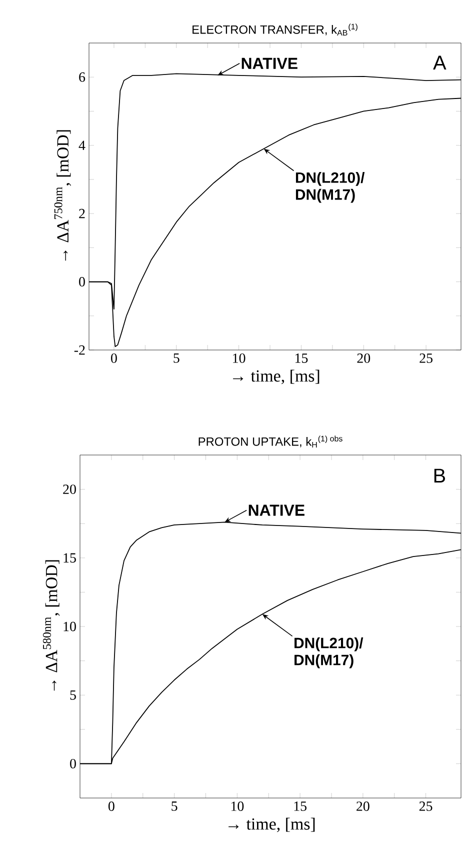  What do you see at coordinates (82, 145) in the screenshot?
I see `y-tick-label: 4` at bounding box center [82, 145].